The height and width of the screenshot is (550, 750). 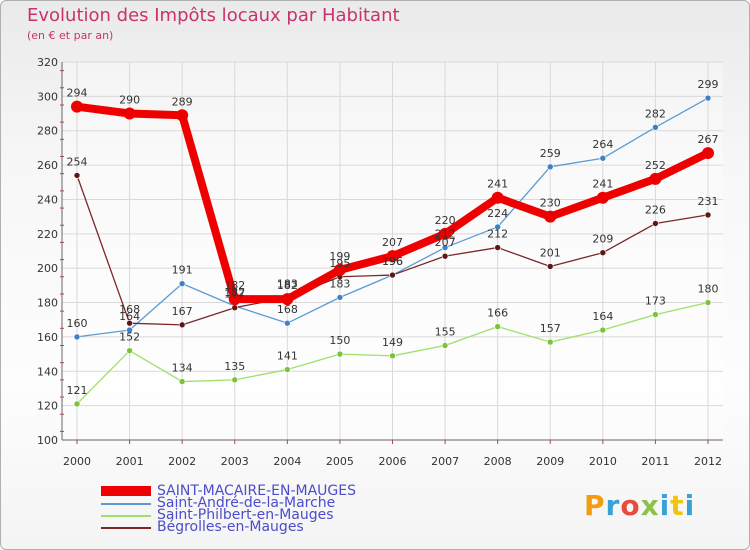 What do you see at coordinates (77, 161) in the screenshot?
I see `data-label: 254` at bounding box center [77, 161].